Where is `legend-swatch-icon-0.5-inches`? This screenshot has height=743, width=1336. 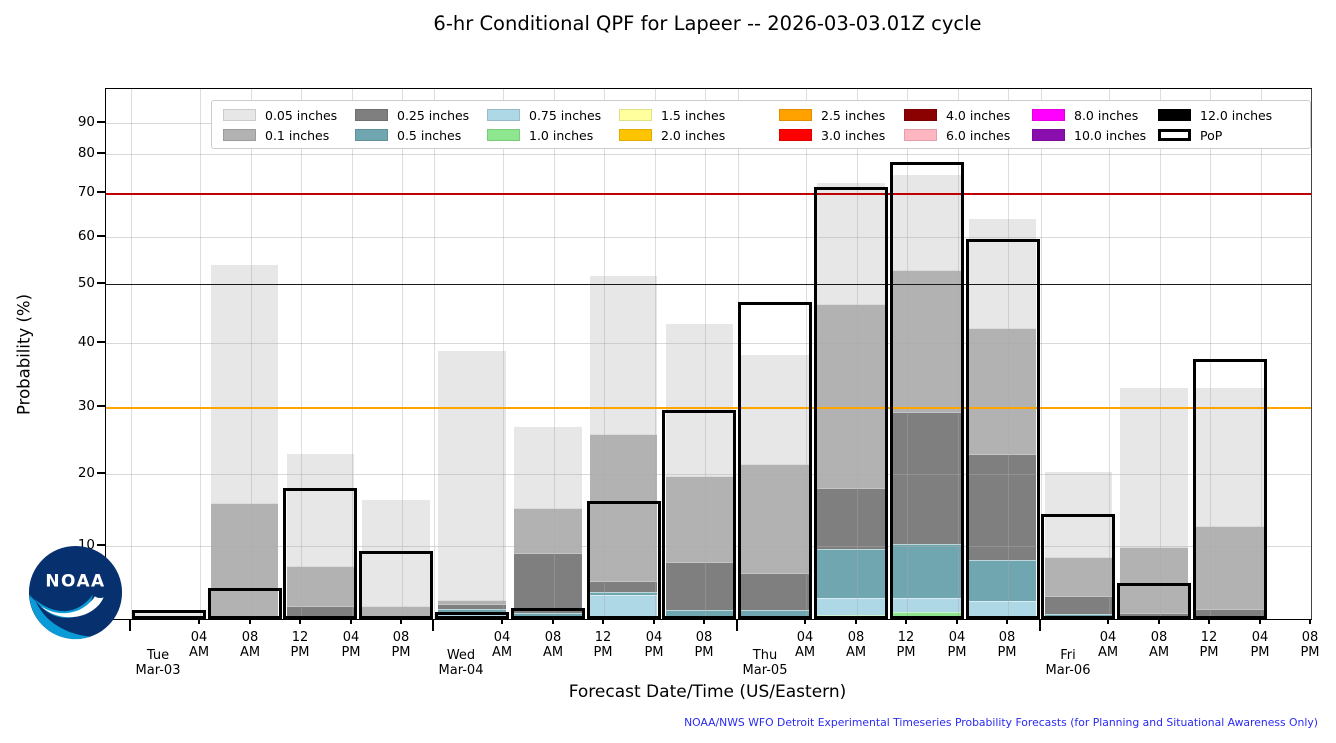
legend-swatch-icon-0.5-inches is located at coordinates (371, 135).